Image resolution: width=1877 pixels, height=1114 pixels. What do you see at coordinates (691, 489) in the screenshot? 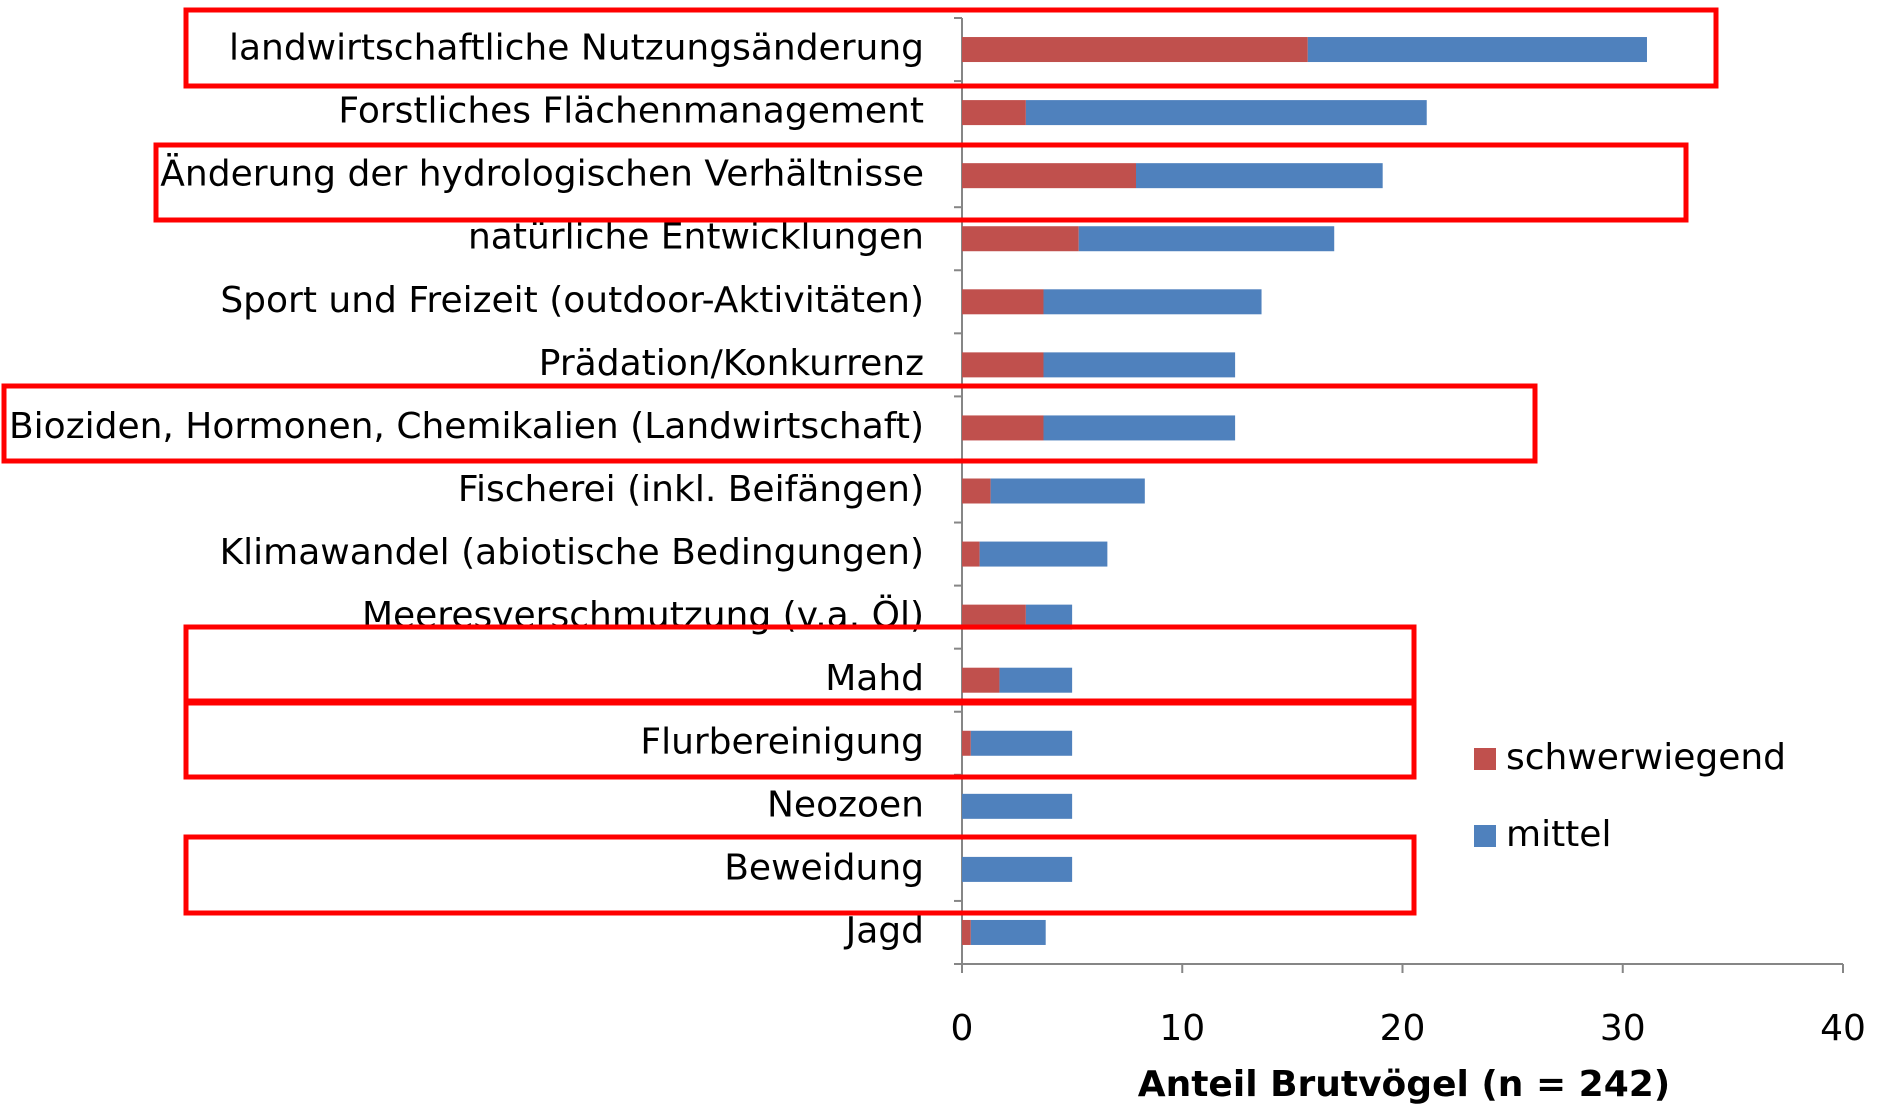
I see `y-tick-label: Fischerei (inkl. Beifängen)` at bounding box center [691, 489].